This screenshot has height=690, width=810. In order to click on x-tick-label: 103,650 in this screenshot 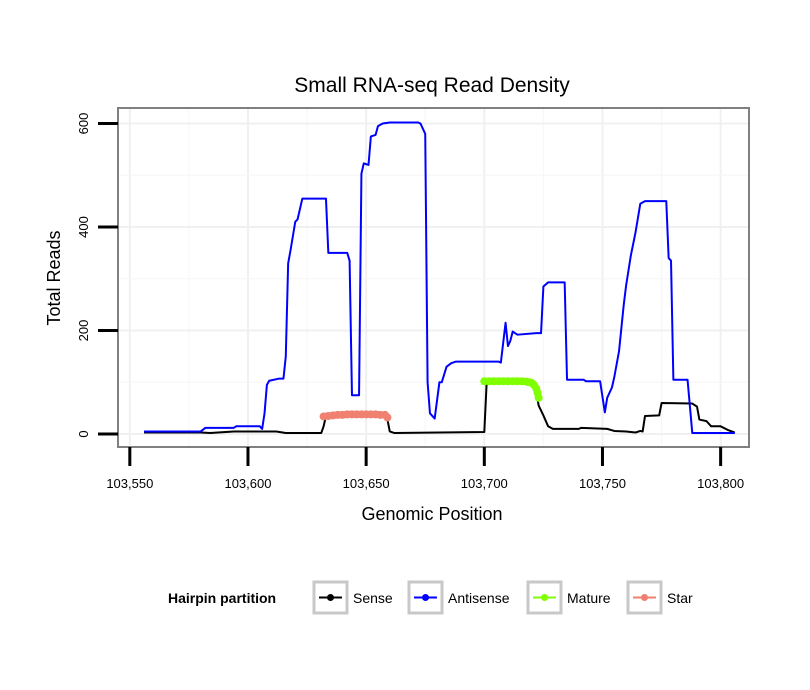, I will do `click(366, 483)`.